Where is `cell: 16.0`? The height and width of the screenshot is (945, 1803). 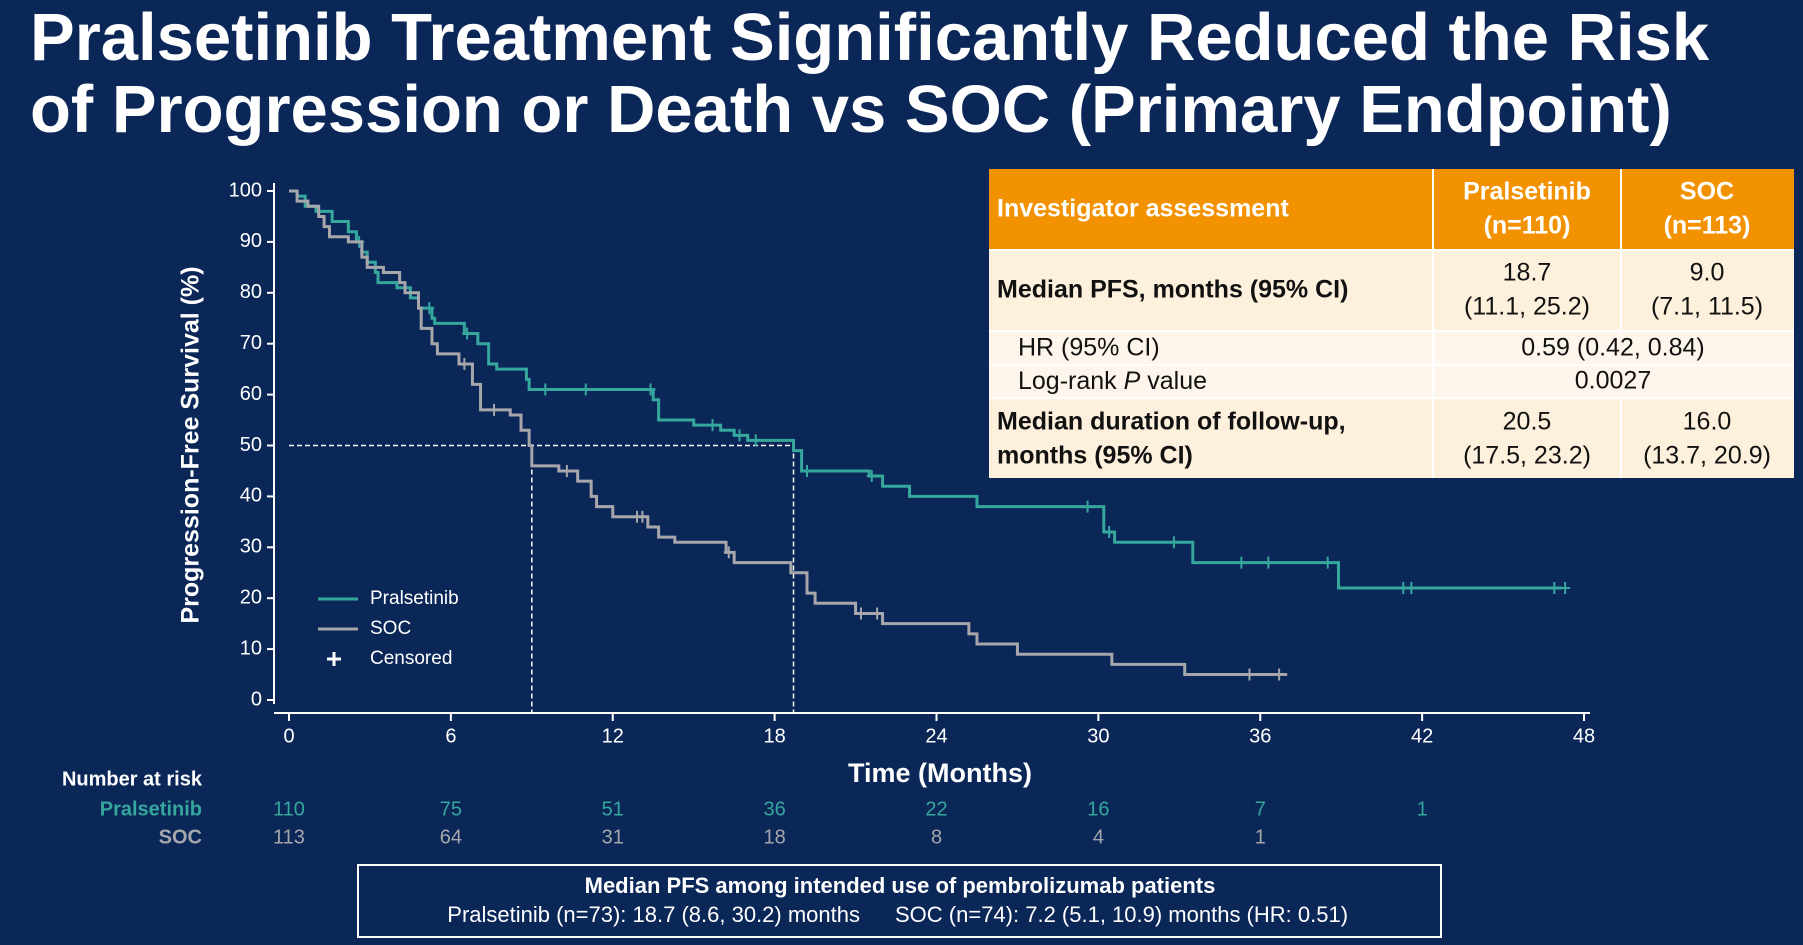
cell: 16.0 is located at coordinates (1707, 422).